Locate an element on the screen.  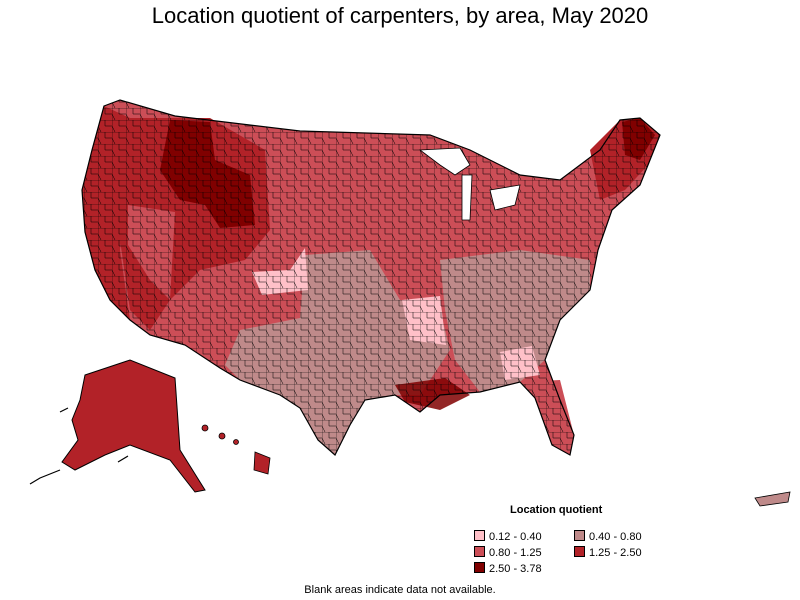
legend-item-0: 0.12 - 0.40 is located at coordinates (508, 536).